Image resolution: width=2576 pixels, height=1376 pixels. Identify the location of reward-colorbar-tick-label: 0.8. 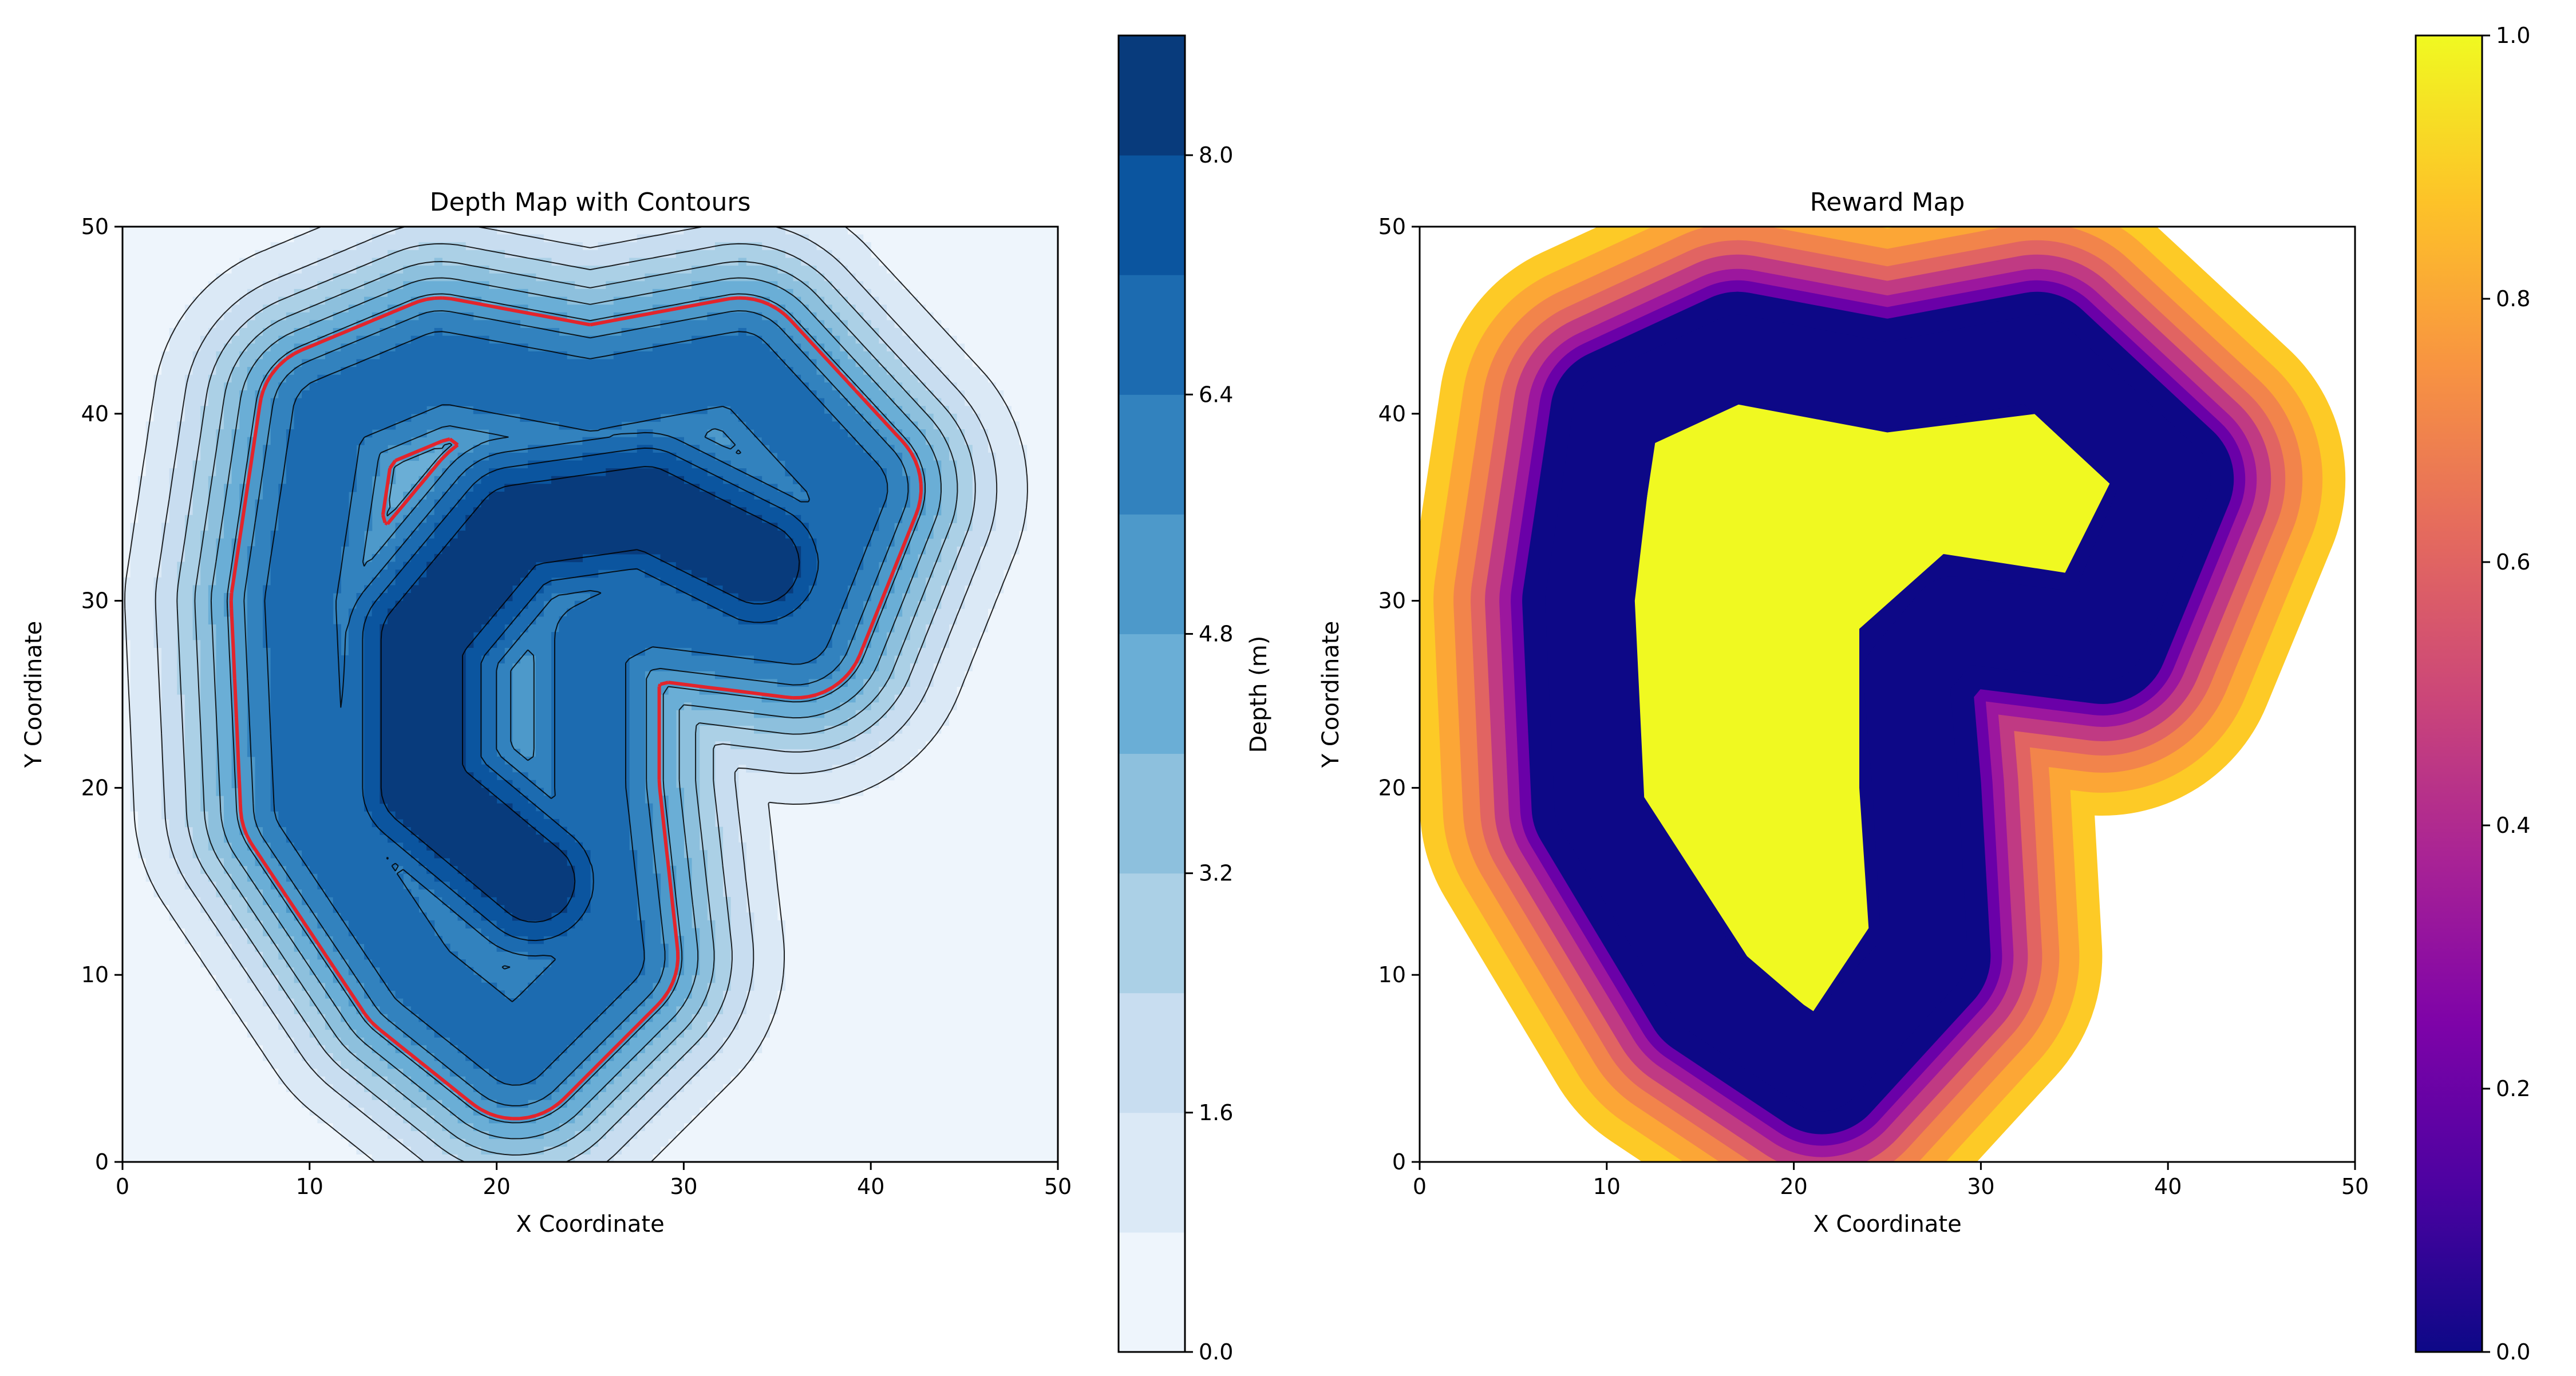
(2513, 298).